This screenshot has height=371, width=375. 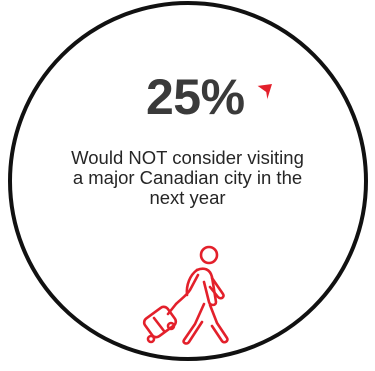 I want to click on down-arrow-icon, so click(x=264, y=92).